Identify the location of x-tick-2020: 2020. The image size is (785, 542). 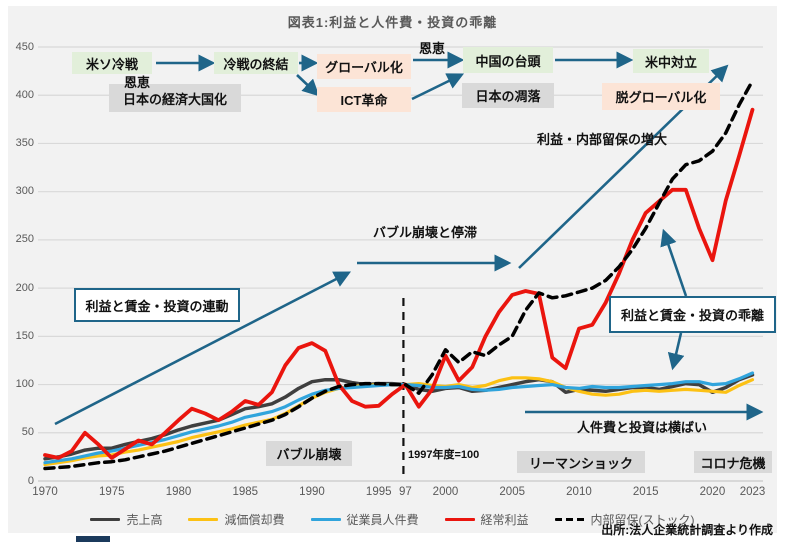
(712, 492).